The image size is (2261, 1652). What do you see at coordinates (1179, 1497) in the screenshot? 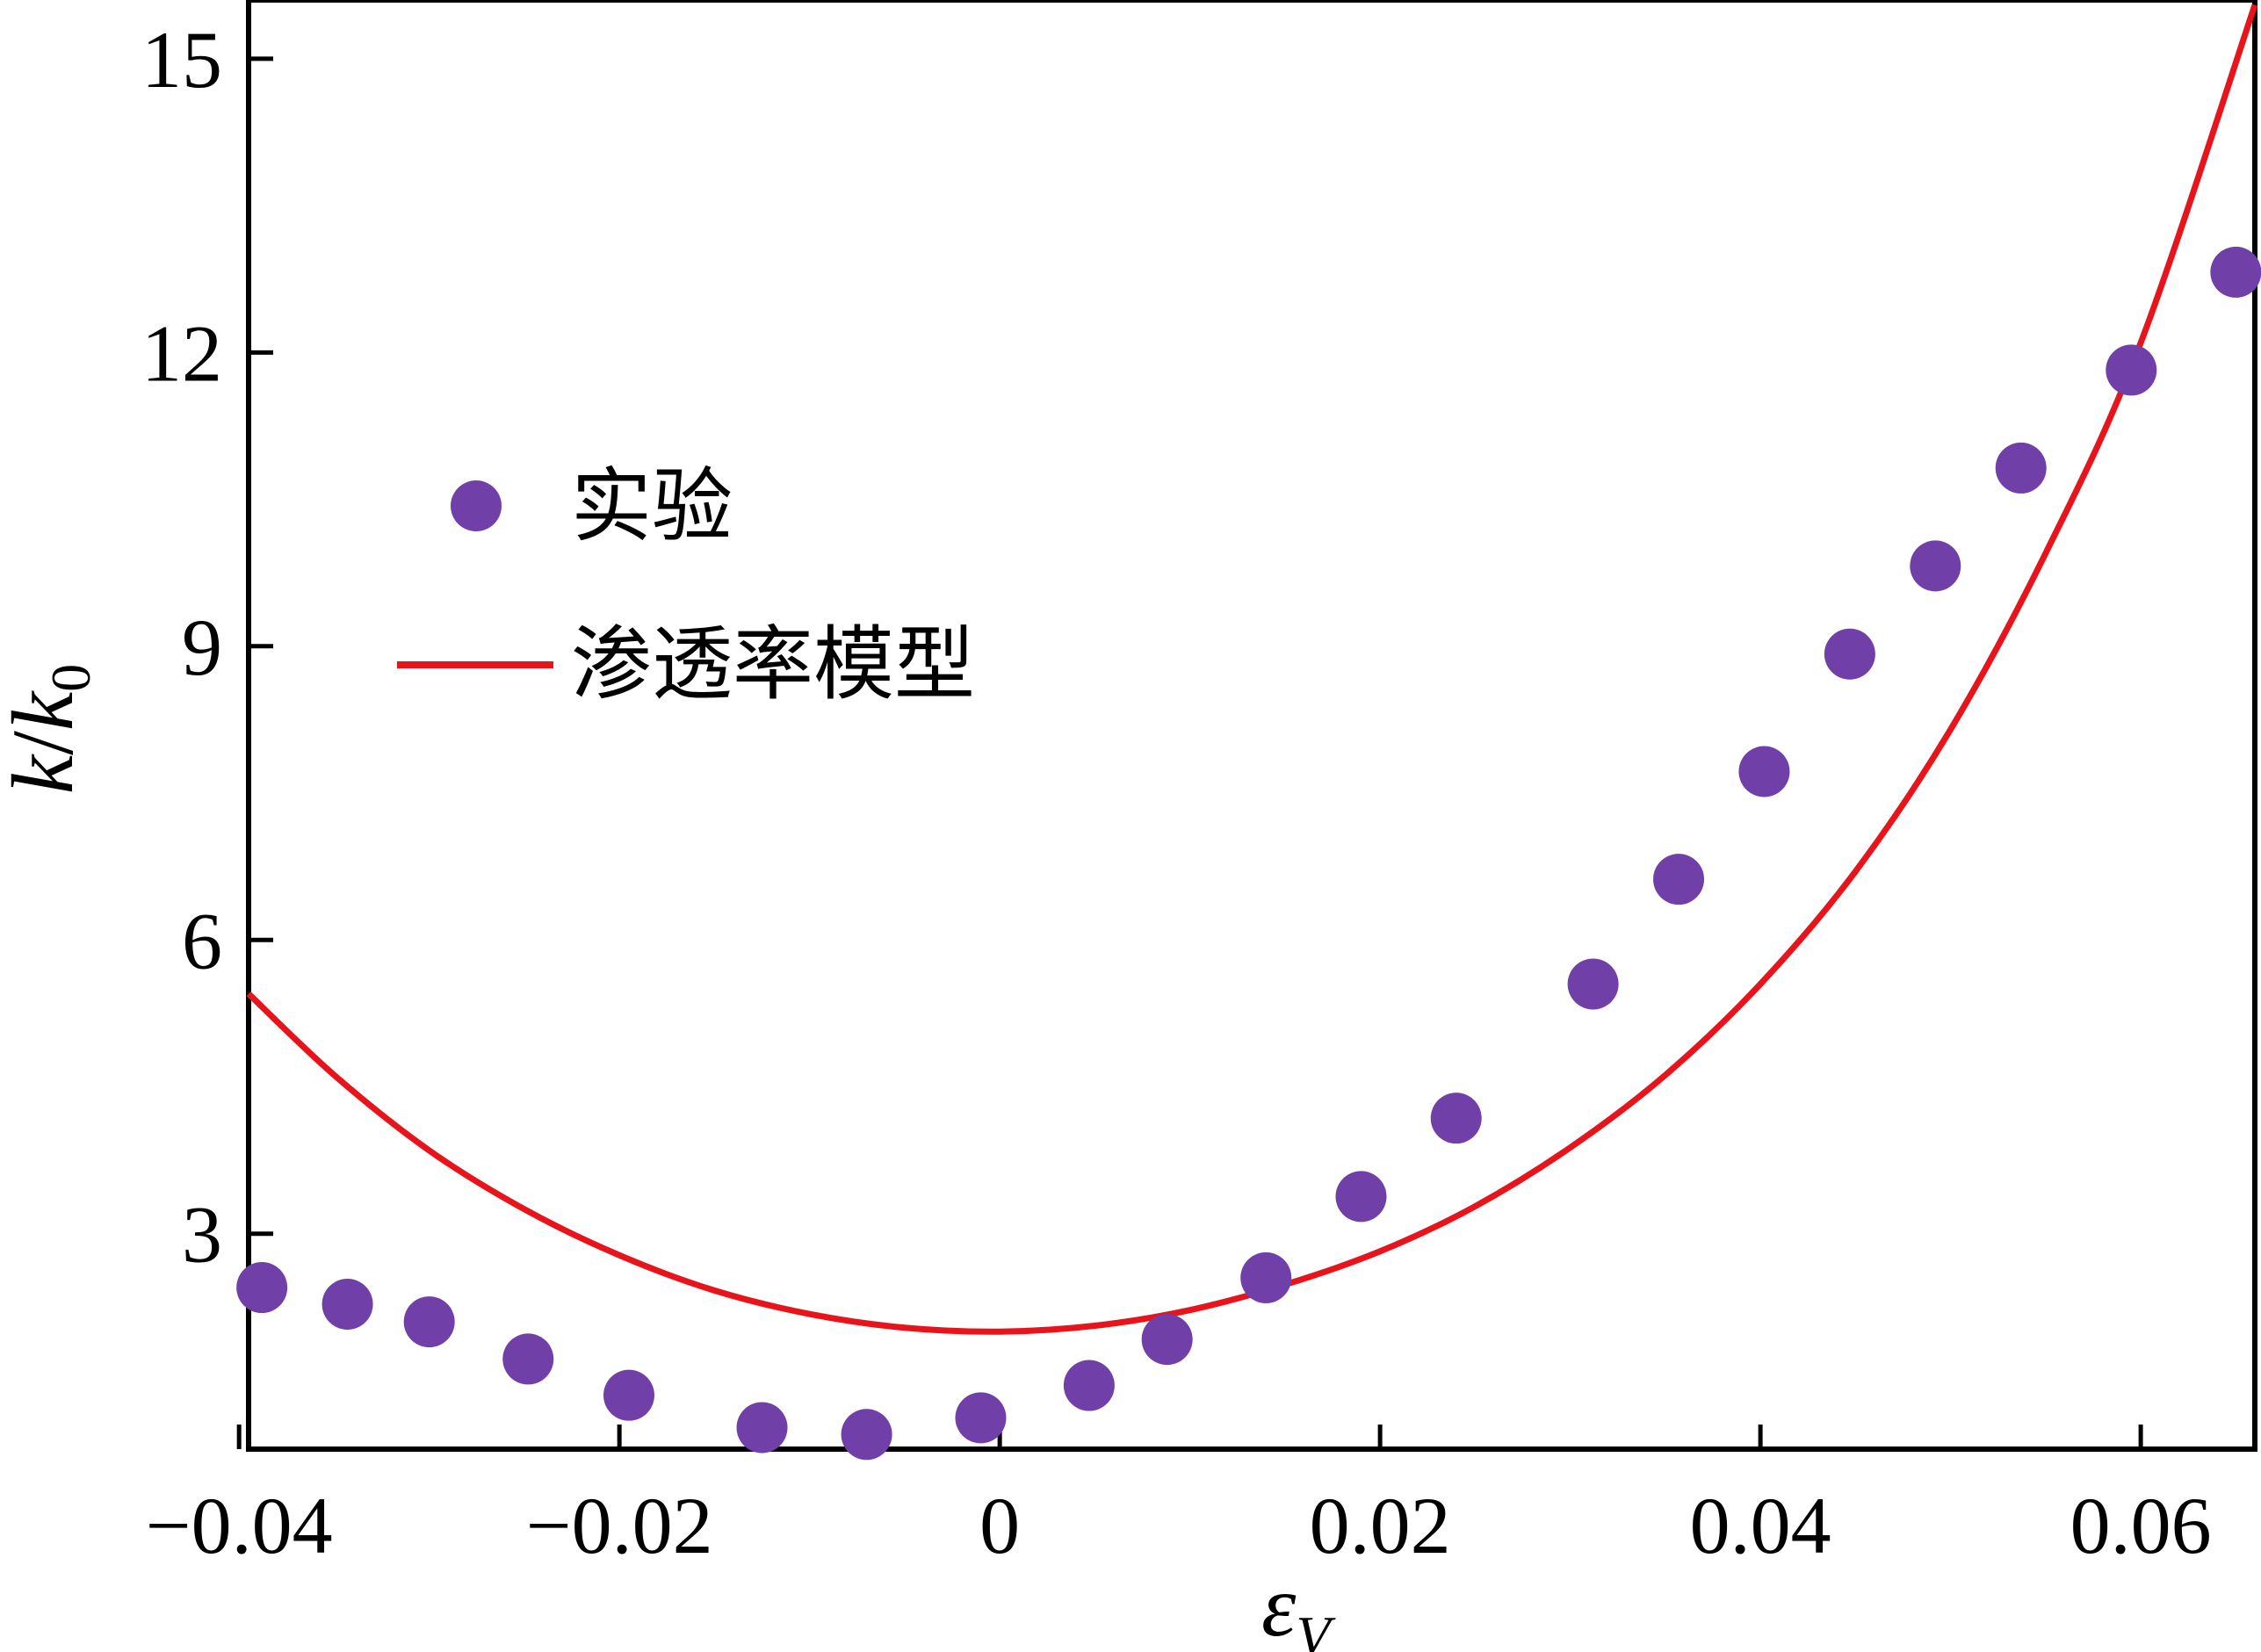
I see `x-axis-ticks: −0.04 −0.02 0 0.02 0.04 0.06` at bounding box center [1179, 1497].